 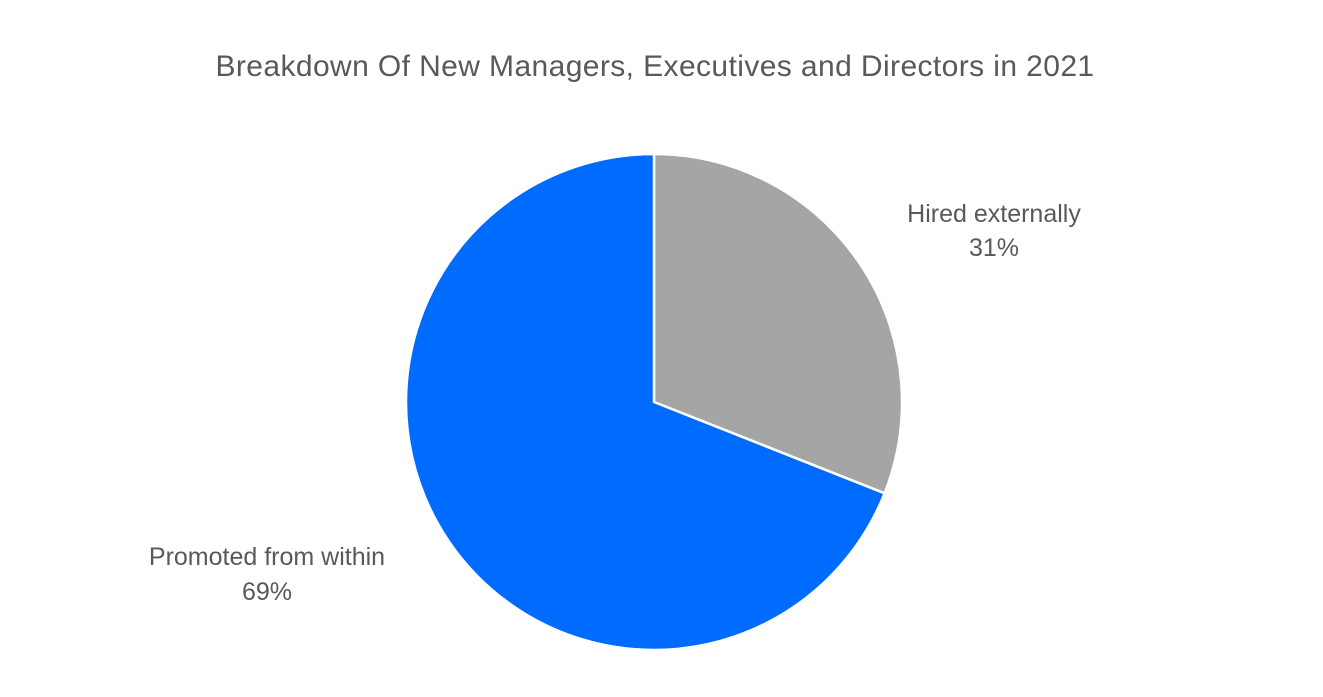 What do you see at coordinates (778, 323) in the screenshot?
I see `pie-slice-hired-externally` at bounding box center [778, 323].